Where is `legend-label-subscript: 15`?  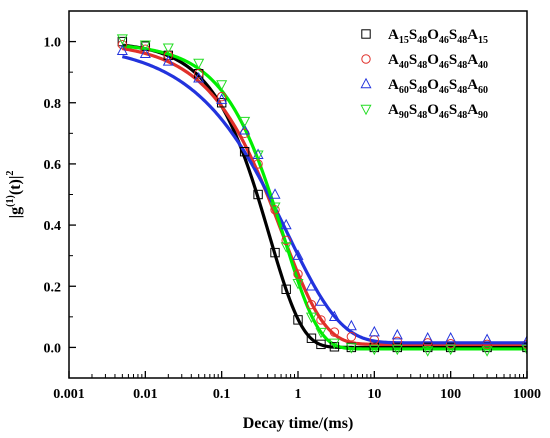
legend-label-subscript: 15 is located at coordinates (483, 40).